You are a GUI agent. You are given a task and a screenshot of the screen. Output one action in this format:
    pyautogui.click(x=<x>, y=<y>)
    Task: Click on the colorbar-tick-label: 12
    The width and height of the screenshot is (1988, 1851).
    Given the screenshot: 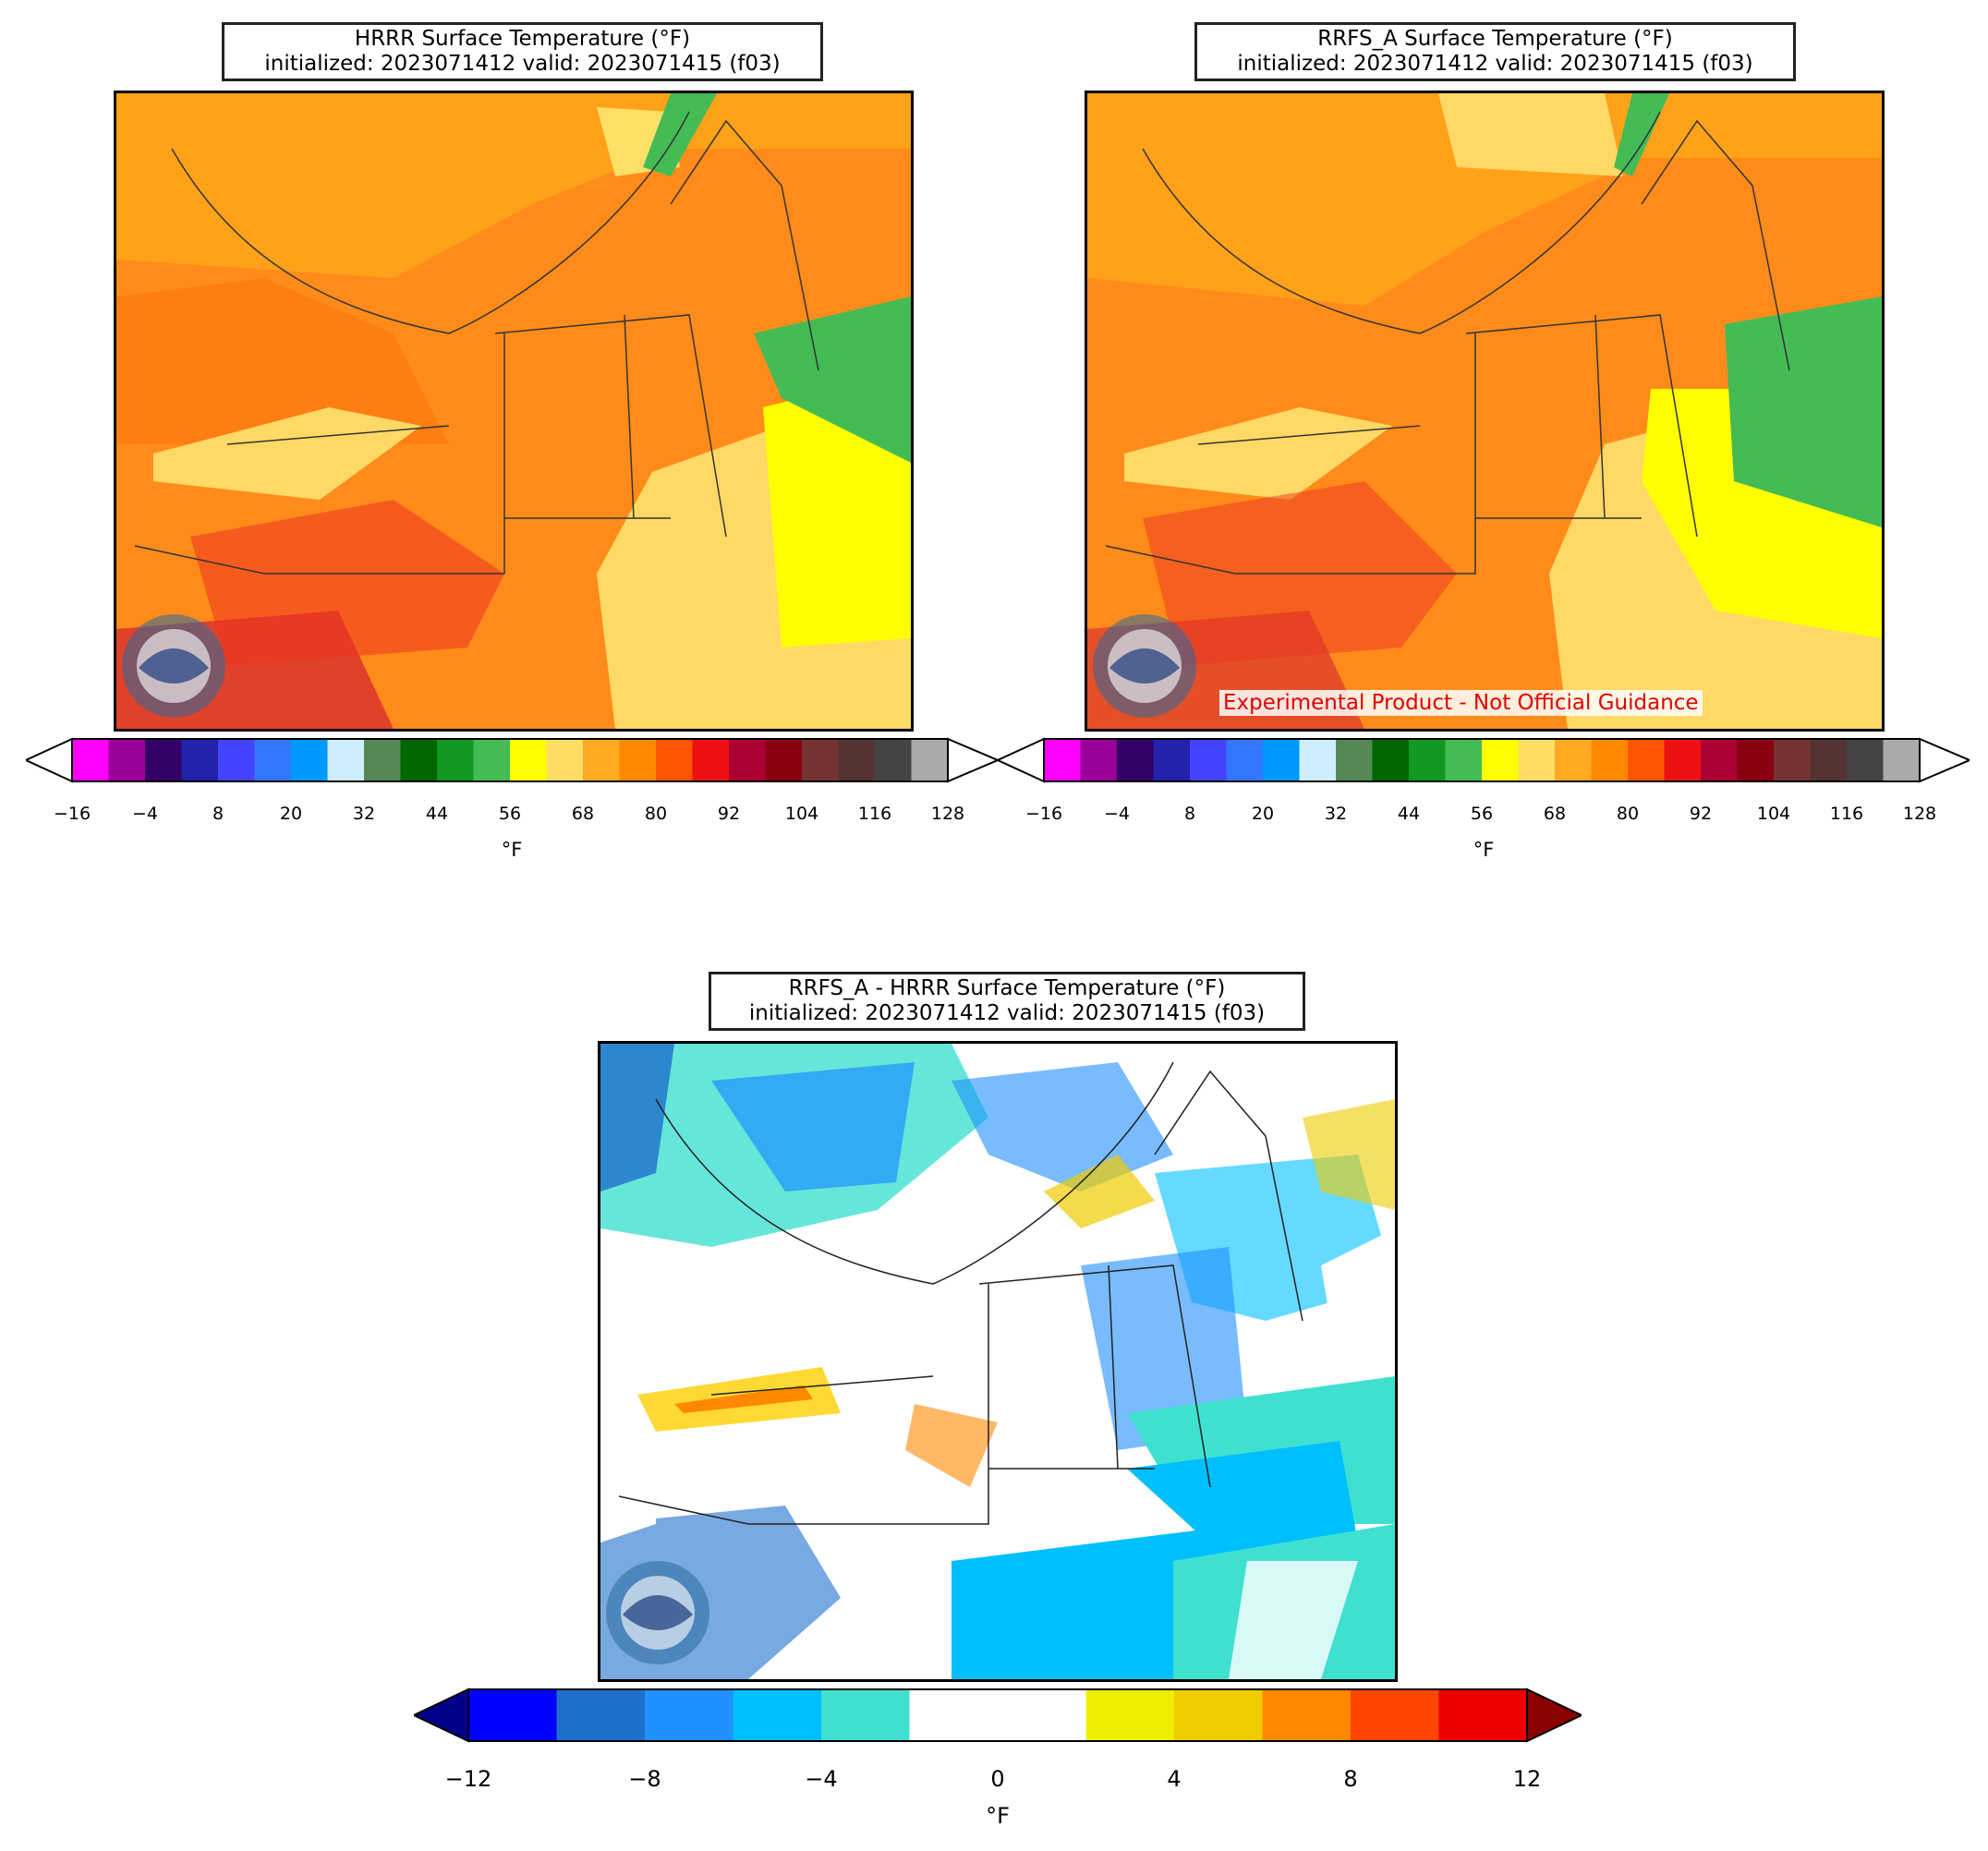 What is the action you would take?
    pyautogui.click(x=1527, y=1779)
    